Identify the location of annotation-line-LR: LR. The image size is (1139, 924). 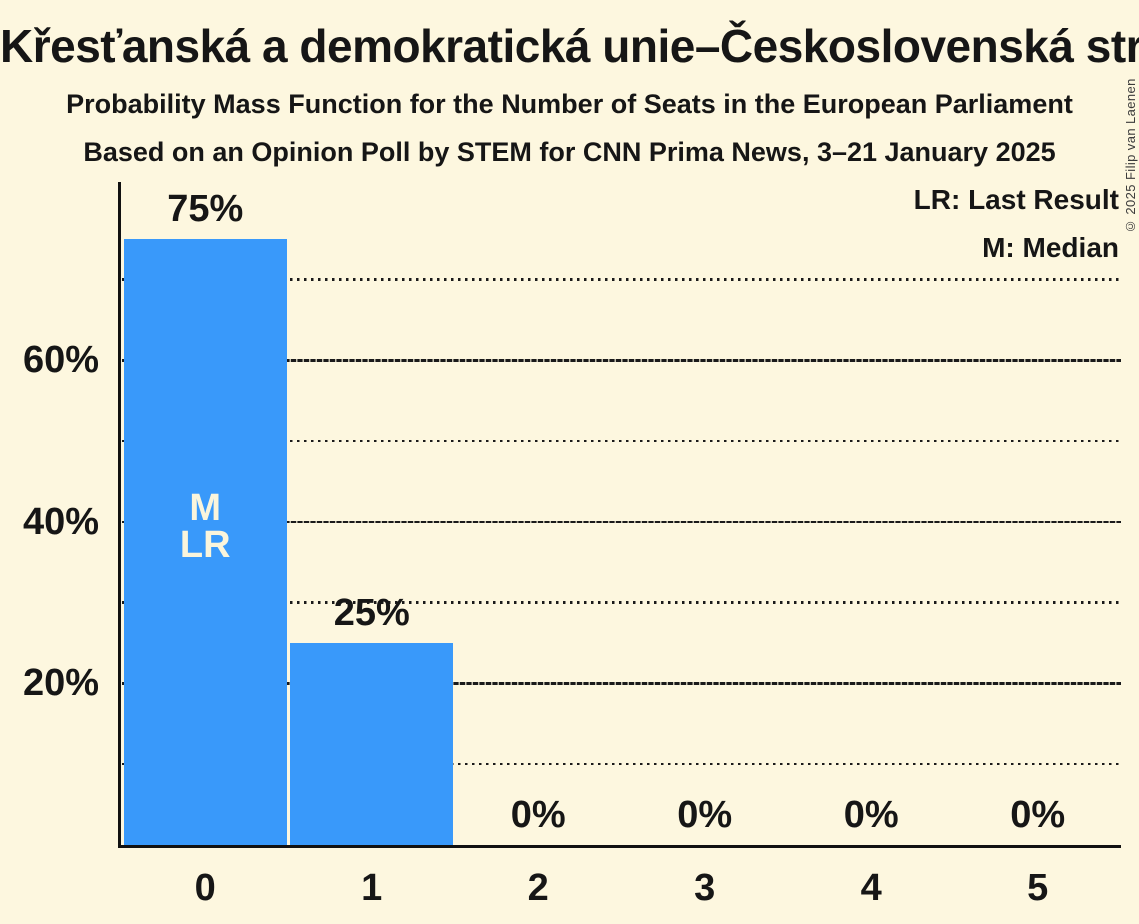
(205, 545).